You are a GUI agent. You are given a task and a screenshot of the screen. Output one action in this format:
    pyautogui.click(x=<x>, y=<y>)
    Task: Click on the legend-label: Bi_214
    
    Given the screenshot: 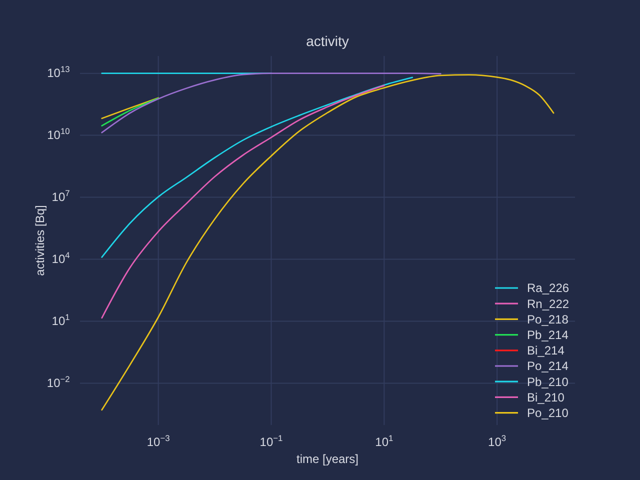 What is the action you would take?
    pyautogui.click(x=546, y=351)
    